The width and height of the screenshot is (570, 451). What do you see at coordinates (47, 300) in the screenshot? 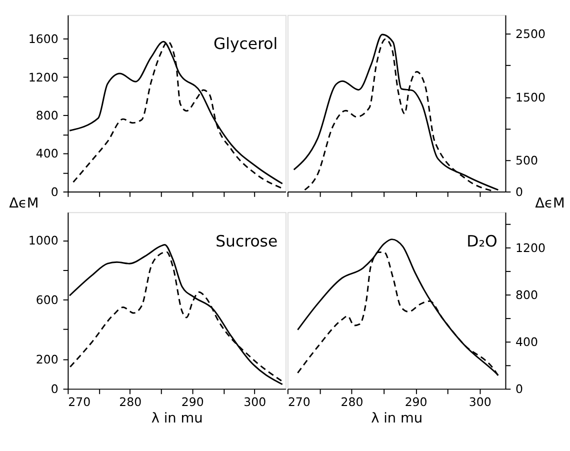
I see `y-tick-label: 600` at bounding box center [47, 300].